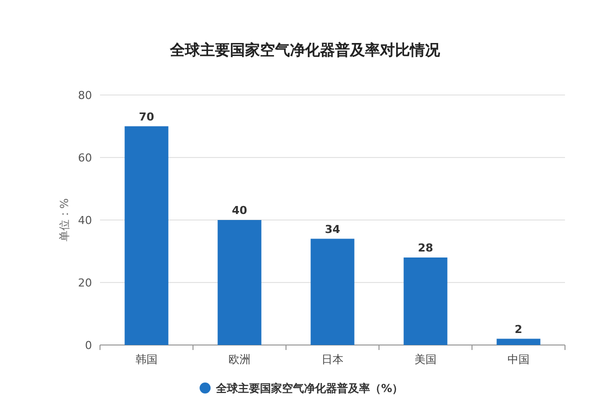  I want to click on data-label: 70, so click(146, 117).